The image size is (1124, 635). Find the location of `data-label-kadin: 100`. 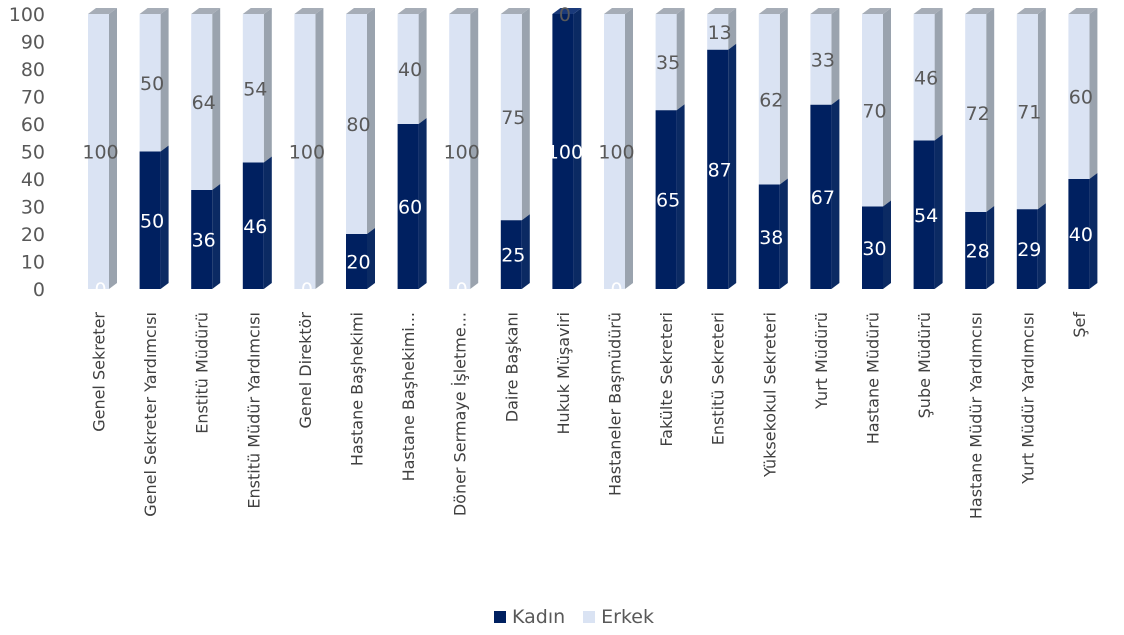

data-label-kadin: 100 is located at coordinates (565, 153).